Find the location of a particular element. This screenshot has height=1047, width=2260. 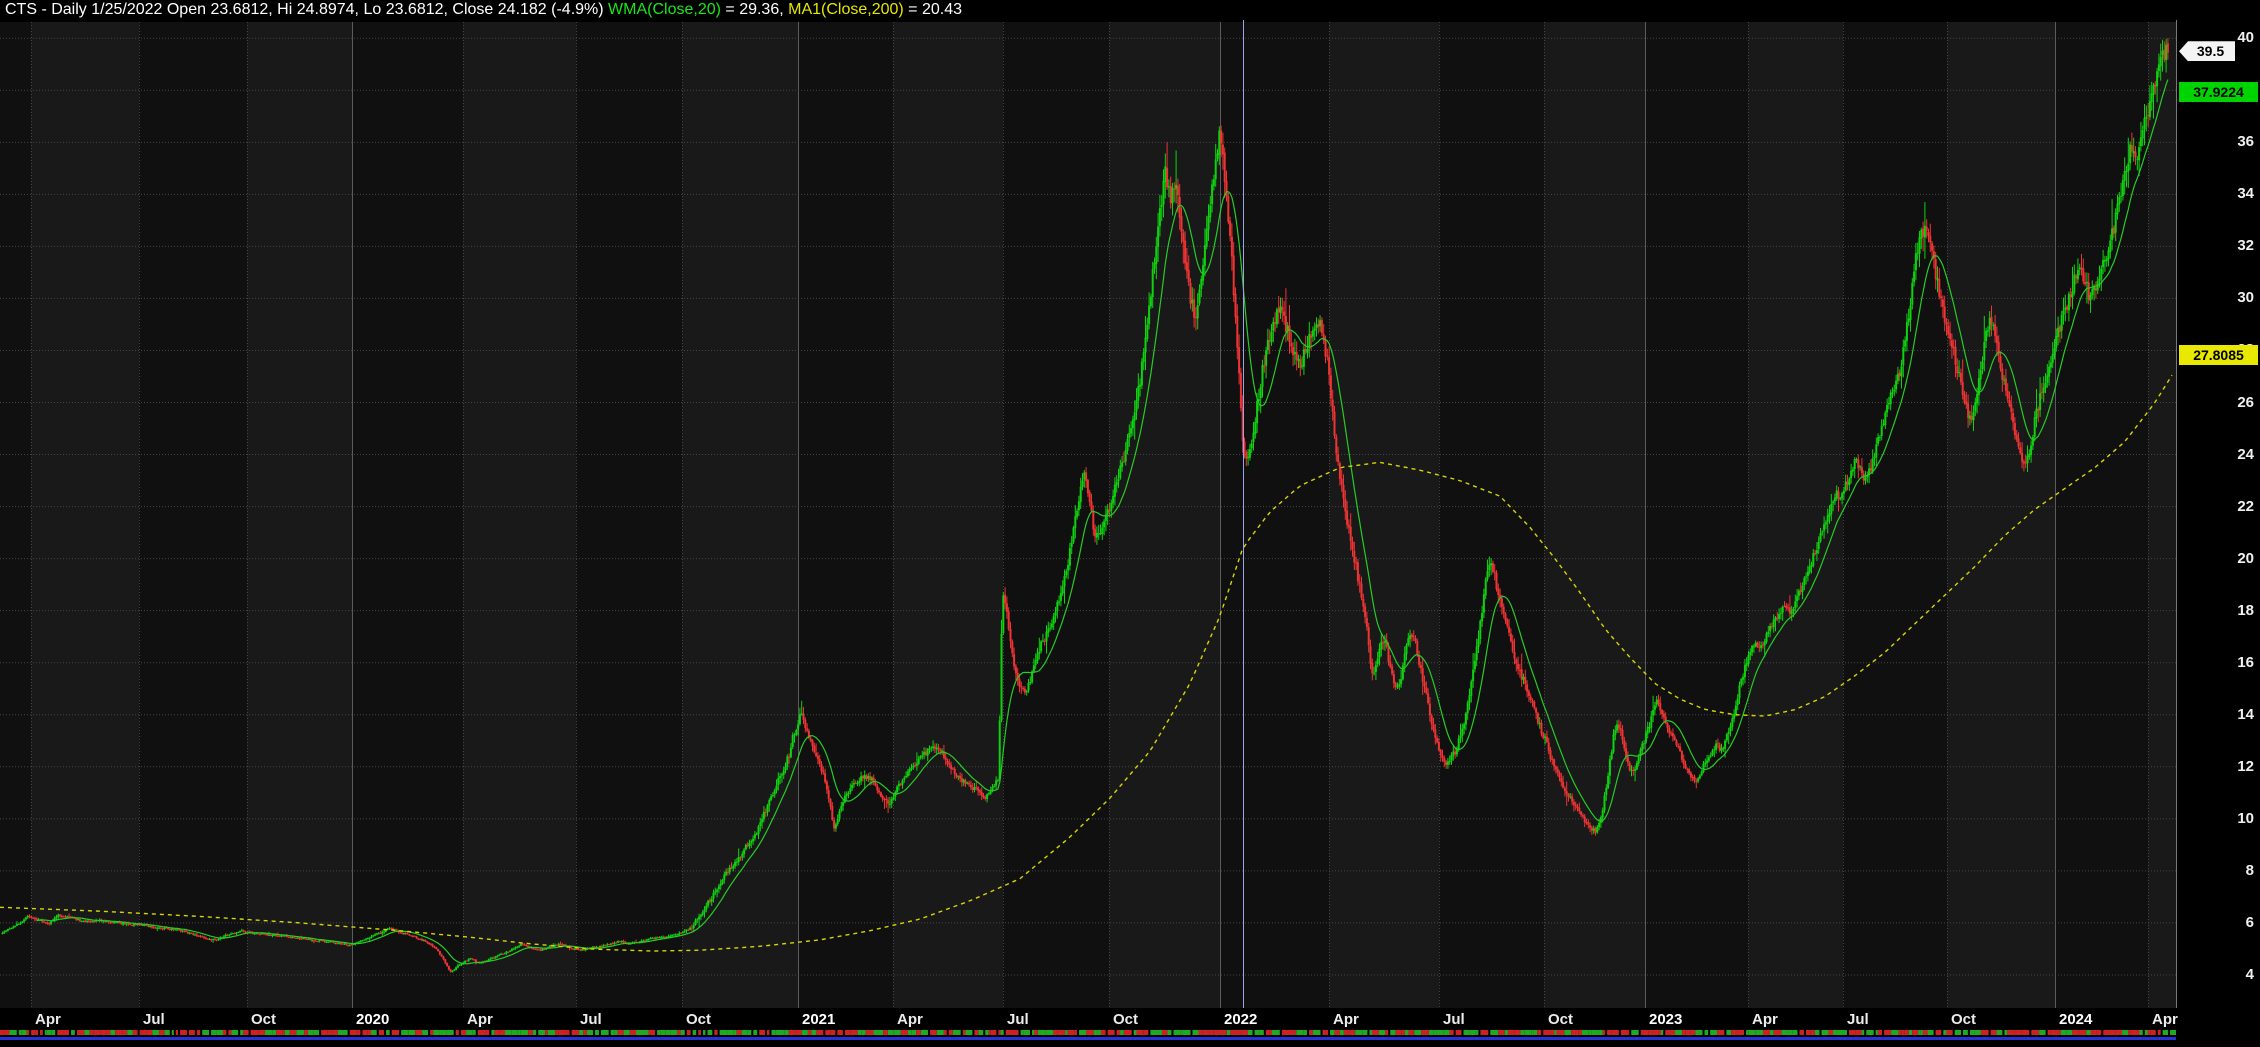

price-tick-label: 26 is located at coordinates (2245, 402).